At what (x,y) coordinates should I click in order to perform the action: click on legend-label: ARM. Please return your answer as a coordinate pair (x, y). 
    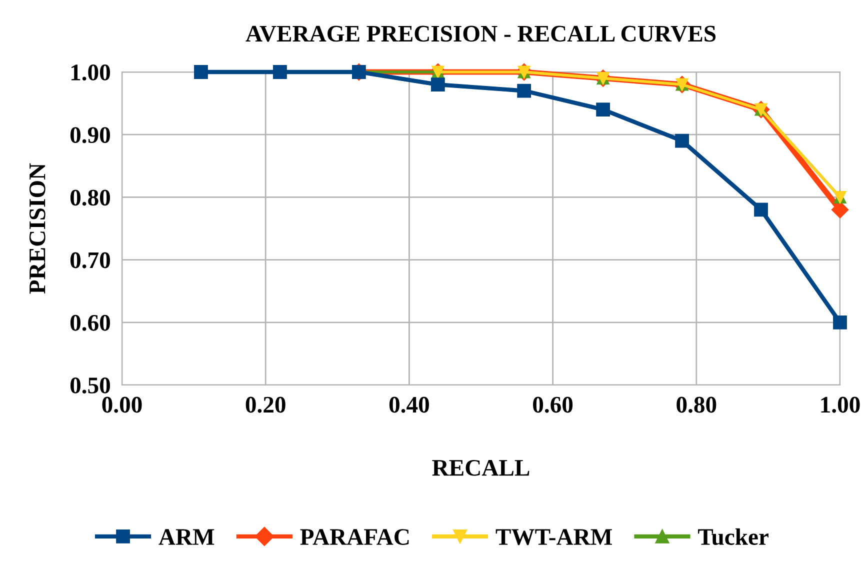
    Looking at the image, I should click on (186, 537).